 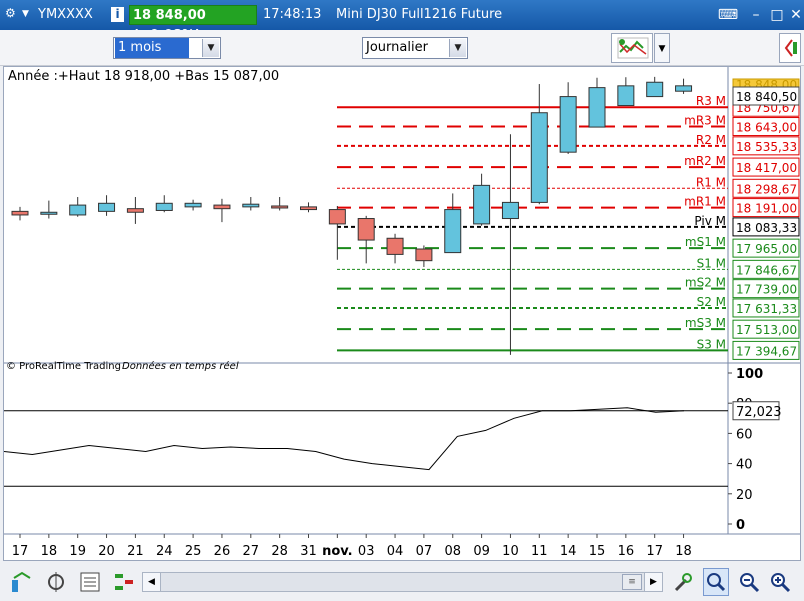 I want to click on quote-time: 17:48:13, so click(x=292, y=14).